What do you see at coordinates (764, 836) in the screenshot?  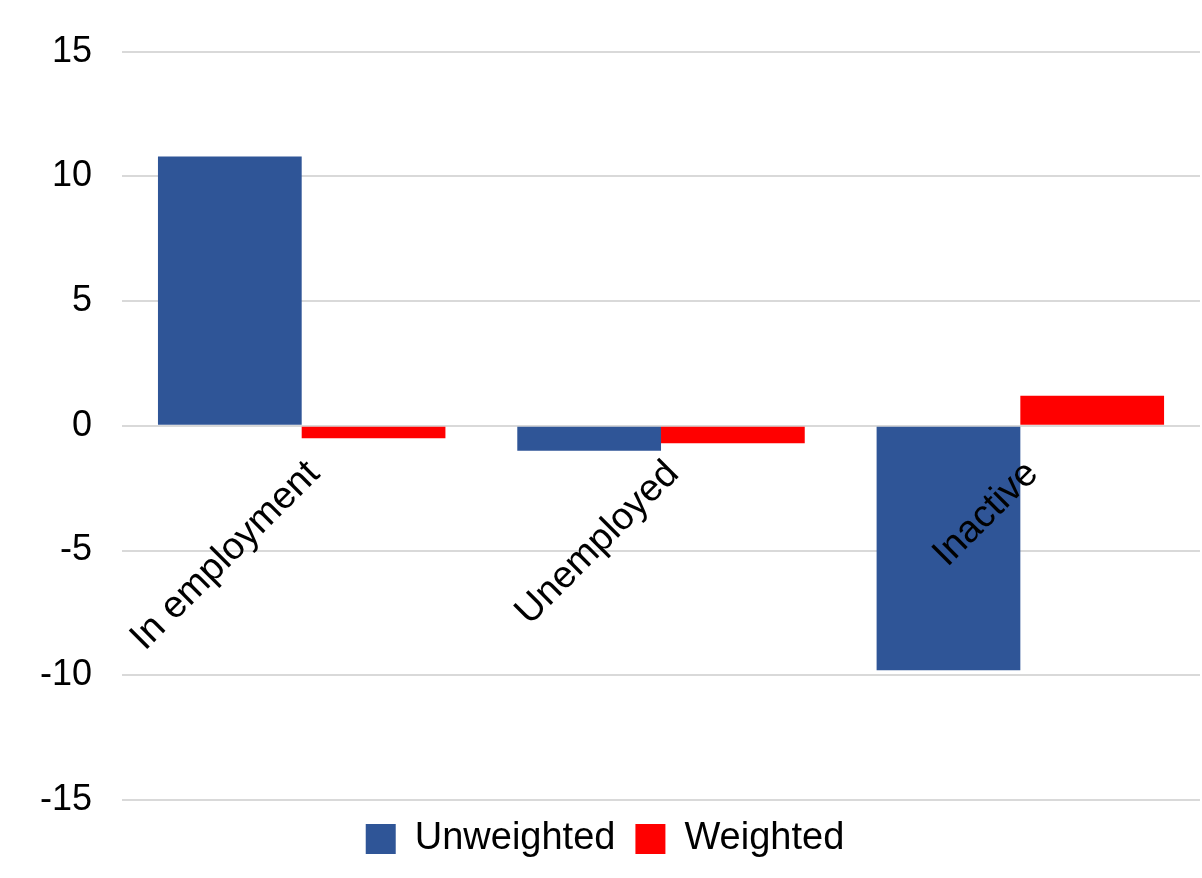 I see `legend-label: Weighted` at bounding box center [764, 836].